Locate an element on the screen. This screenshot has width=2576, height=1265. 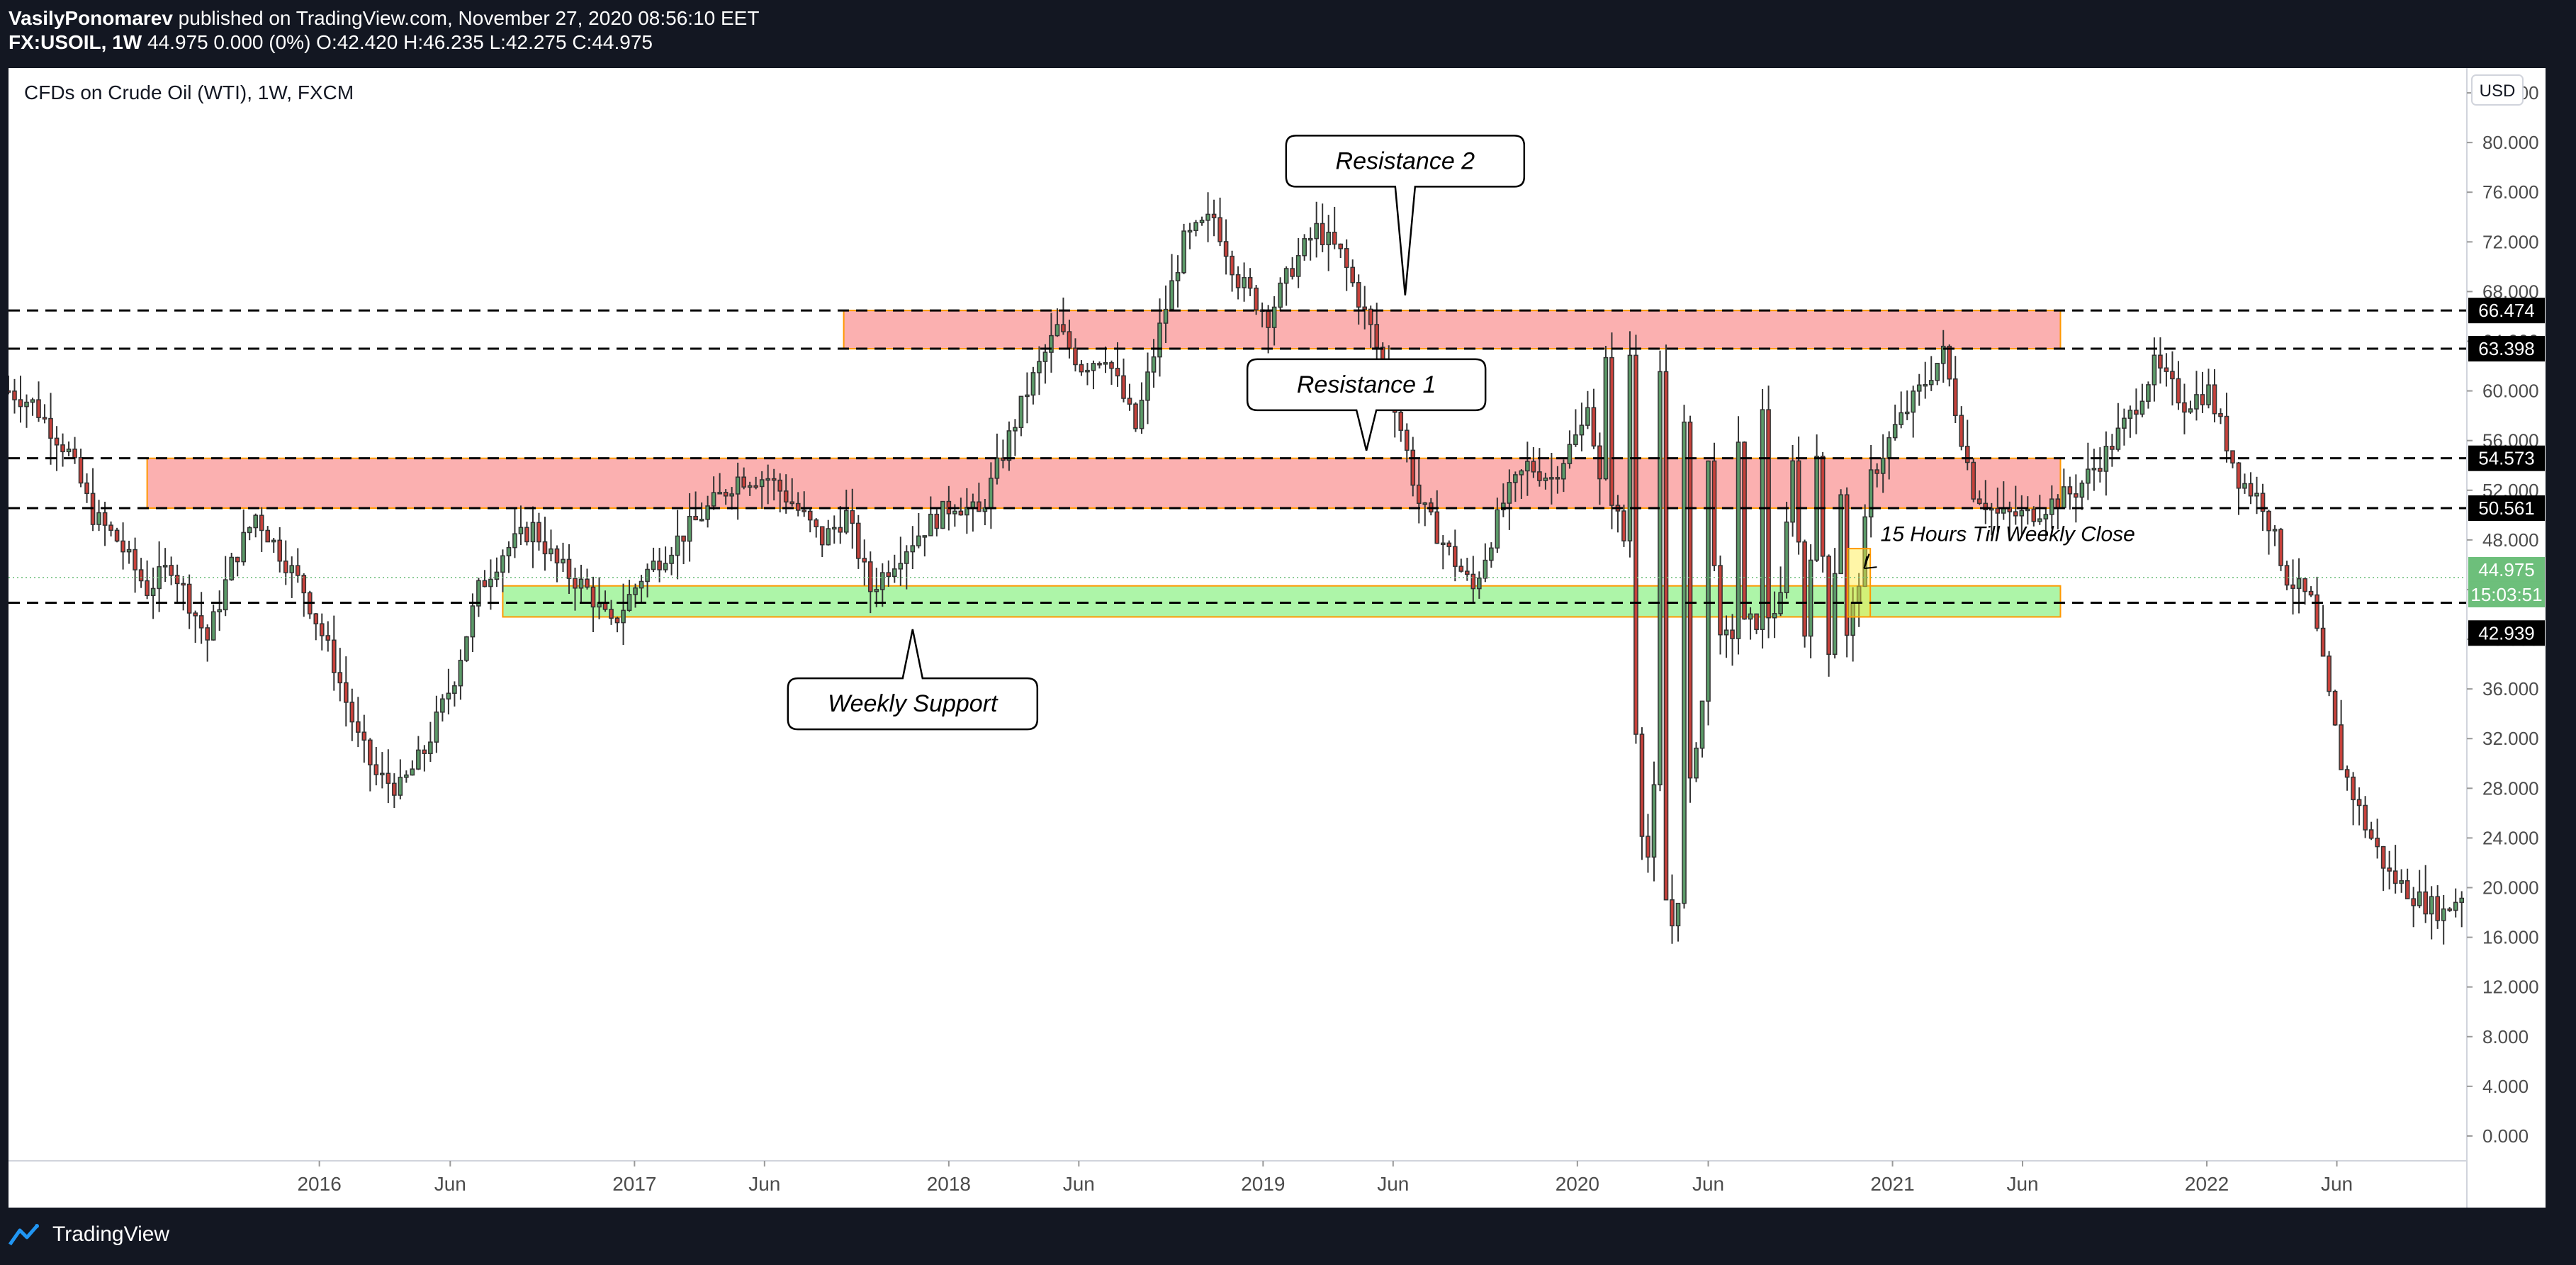
author-name: VasilyPonomarev is located at coordinates (91, 18).